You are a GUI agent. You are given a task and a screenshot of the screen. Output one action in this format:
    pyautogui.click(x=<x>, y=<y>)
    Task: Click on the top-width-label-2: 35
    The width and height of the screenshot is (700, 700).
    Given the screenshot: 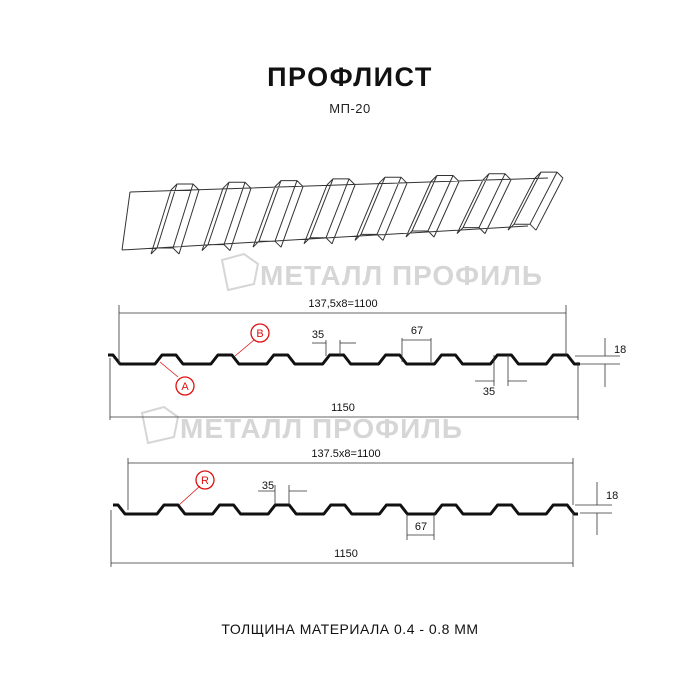 What is the action you would take?
    pyautogui.click(x=489, y=392)
    